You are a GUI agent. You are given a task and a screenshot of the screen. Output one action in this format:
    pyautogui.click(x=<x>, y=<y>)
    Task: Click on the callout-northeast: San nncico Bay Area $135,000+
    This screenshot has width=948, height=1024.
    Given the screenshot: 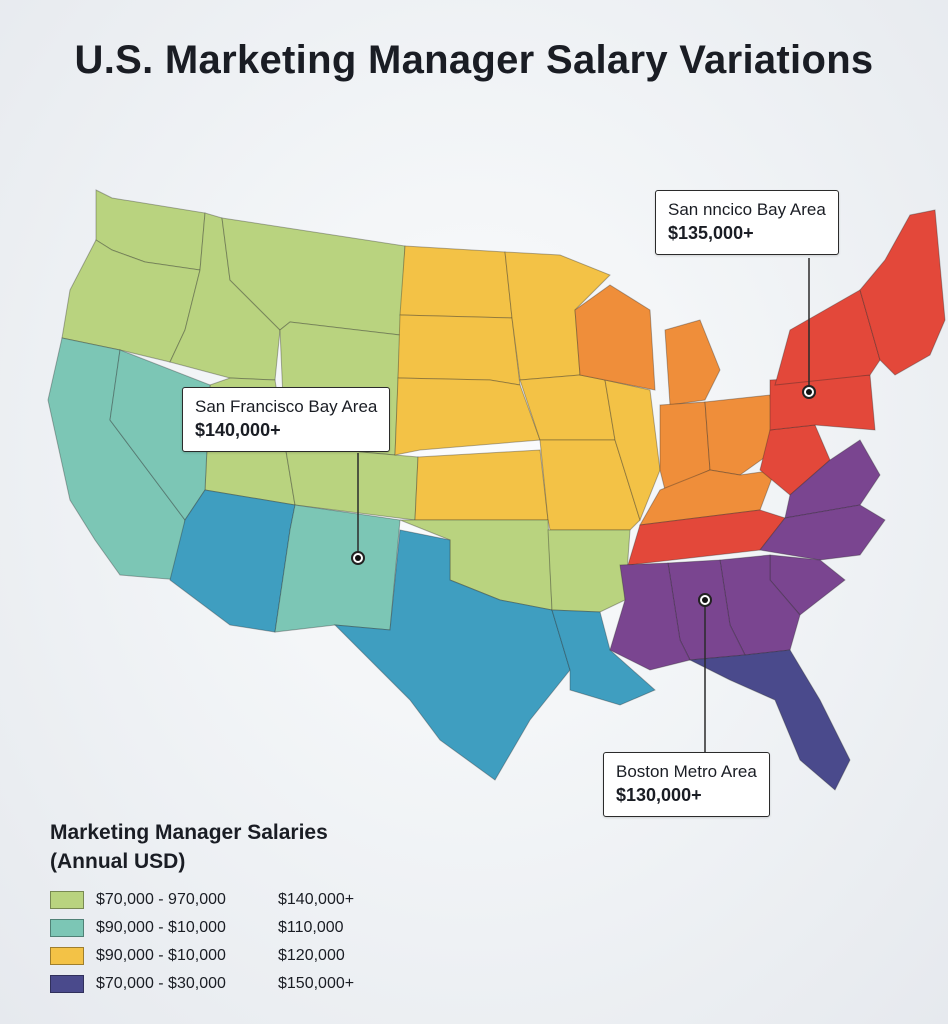 What is the action you would take?
    pyautogui.click(x=747, y=222)
    